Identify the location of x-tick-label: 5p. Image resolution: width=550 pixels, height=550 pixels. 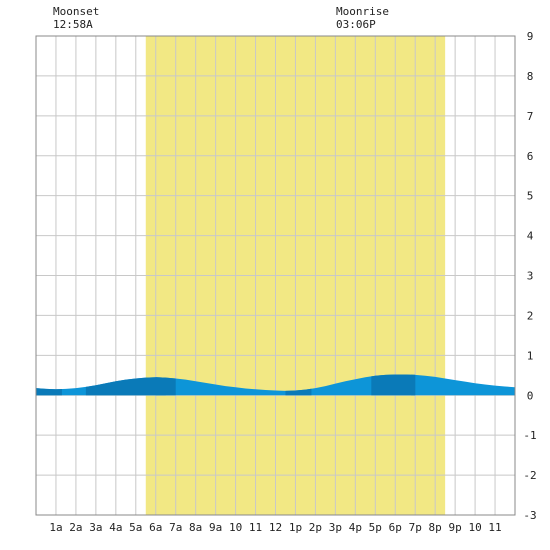
(375, 527).